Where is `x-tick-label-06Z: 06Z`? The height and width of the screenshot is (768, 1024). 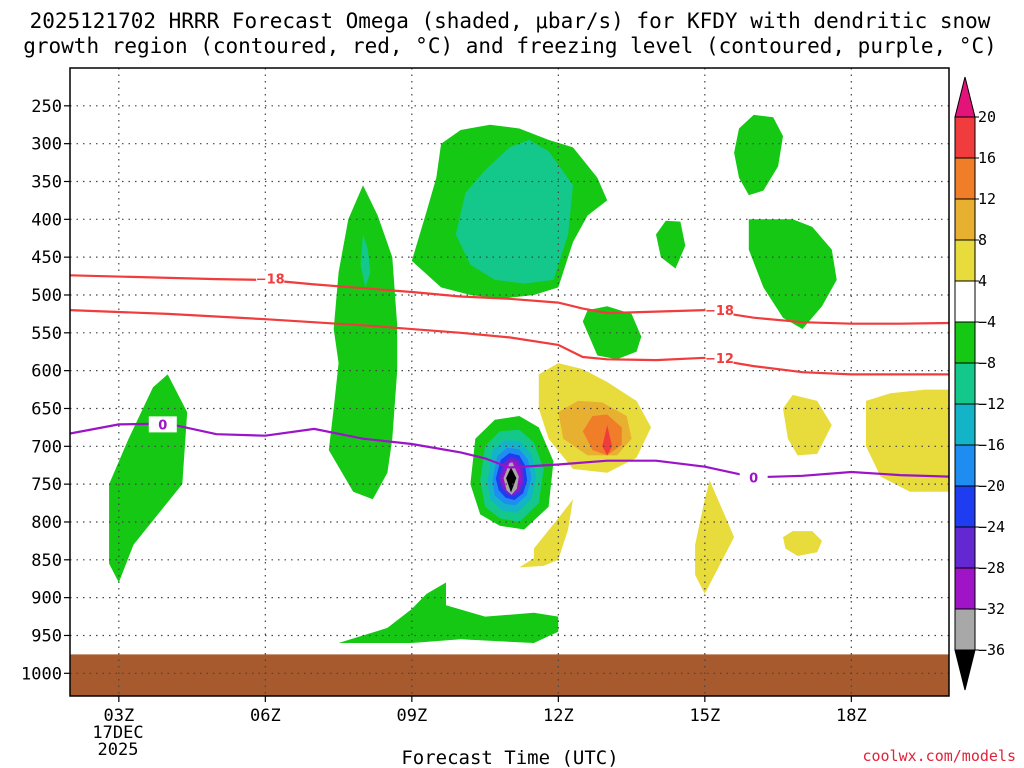
x-tick-label-06Z: 06Z is located at coordinates (265, 716).